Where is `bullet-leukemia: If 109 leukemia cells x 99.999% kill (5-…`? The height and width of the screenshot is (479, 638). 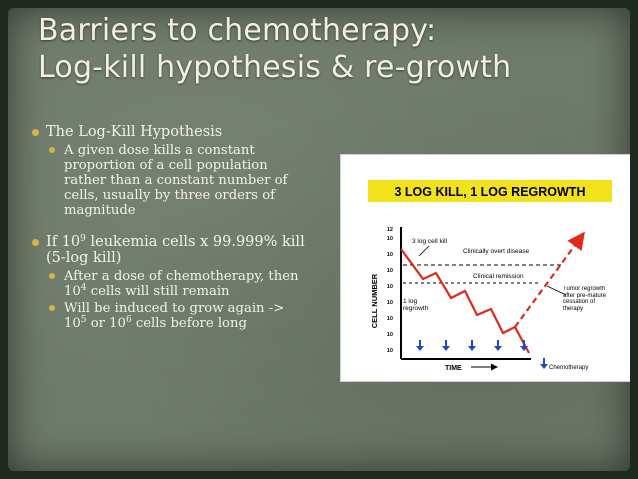 bullet-leukemia: If 109 leukemia cells x 99.999% kill (5-… is located at coordinates (170, 282).